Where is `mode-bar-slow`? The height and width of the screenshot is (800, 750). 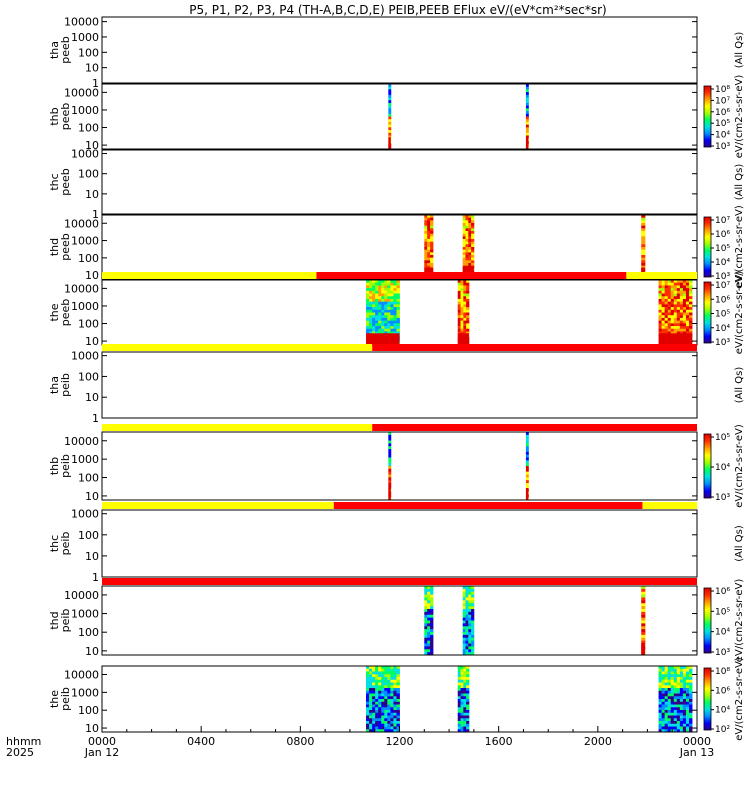 mode-bar-slow is located at coordinates (669, 505).